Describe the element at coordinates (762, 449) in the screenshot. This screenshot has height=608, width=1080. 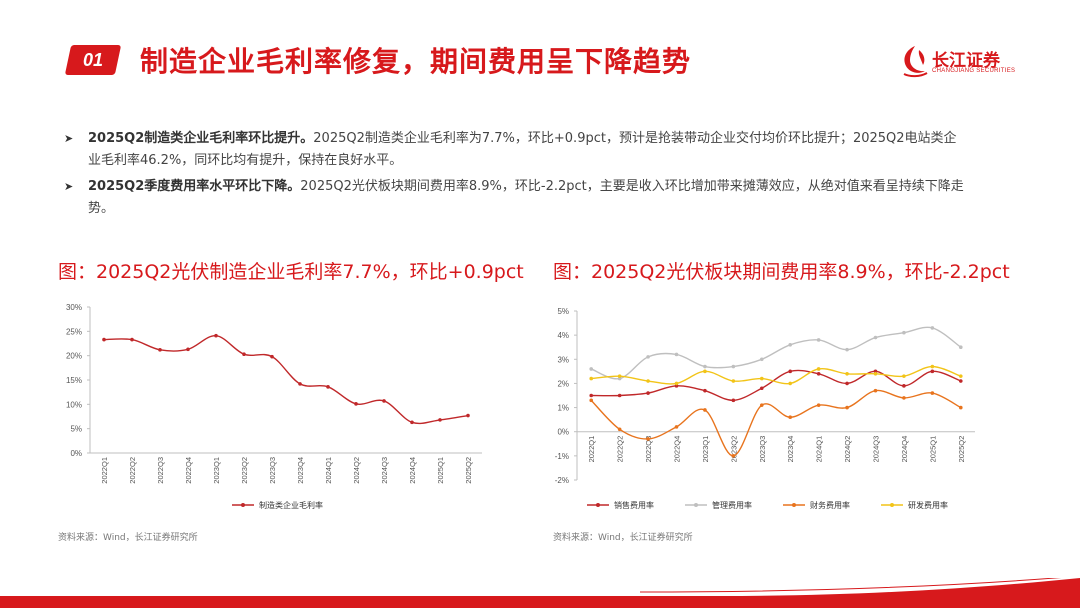
I see `x-tick-label: 2023Q3` at that location.